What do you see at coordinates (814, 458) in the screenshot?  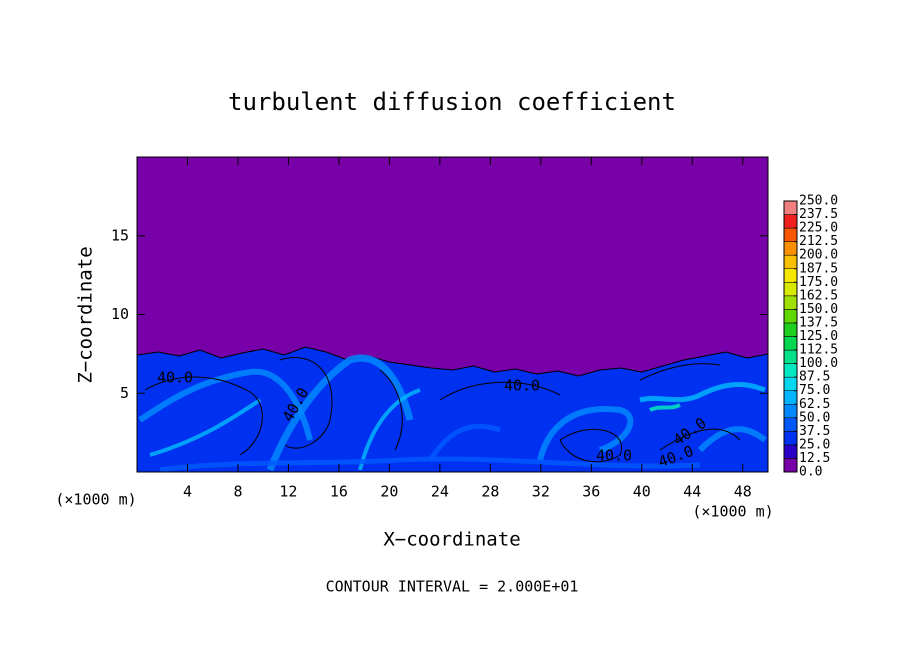 I see `colorbar-label: 12.5` at bounding box center [814, 458].